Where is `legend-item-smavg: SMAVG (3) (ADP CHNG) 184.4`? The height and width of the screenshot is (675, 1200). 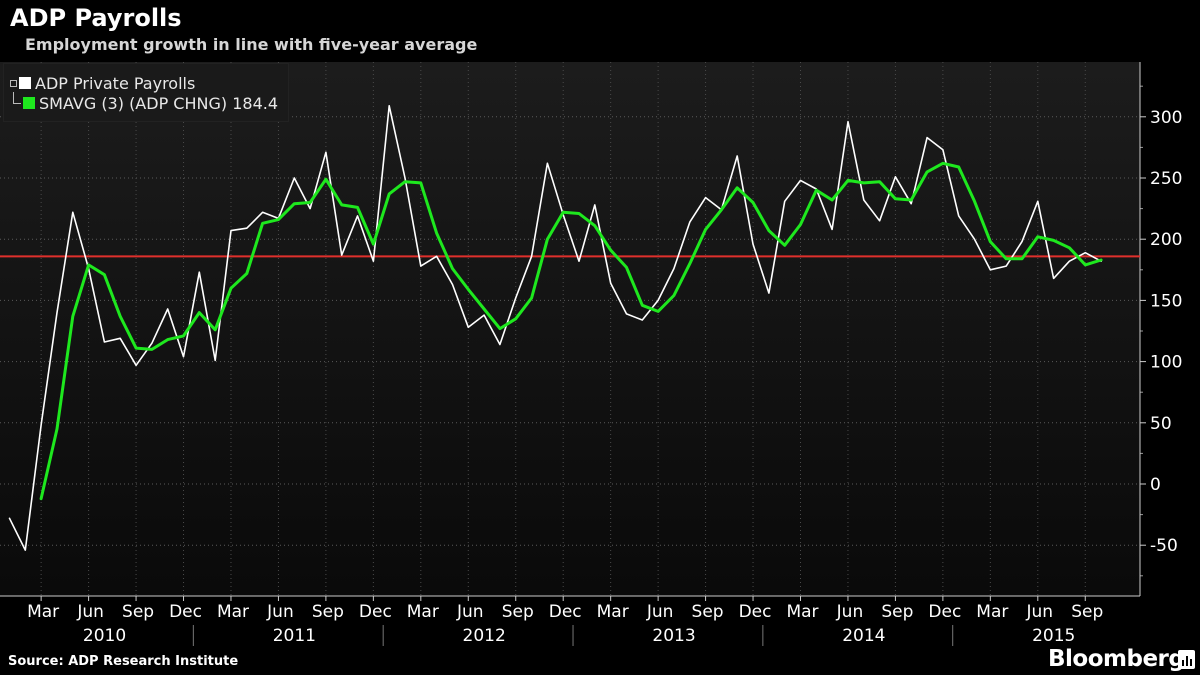
legend-item-smavg: SMAVG (3) (ADP CHNG) 184.4 is located at coordinates (144, 102).